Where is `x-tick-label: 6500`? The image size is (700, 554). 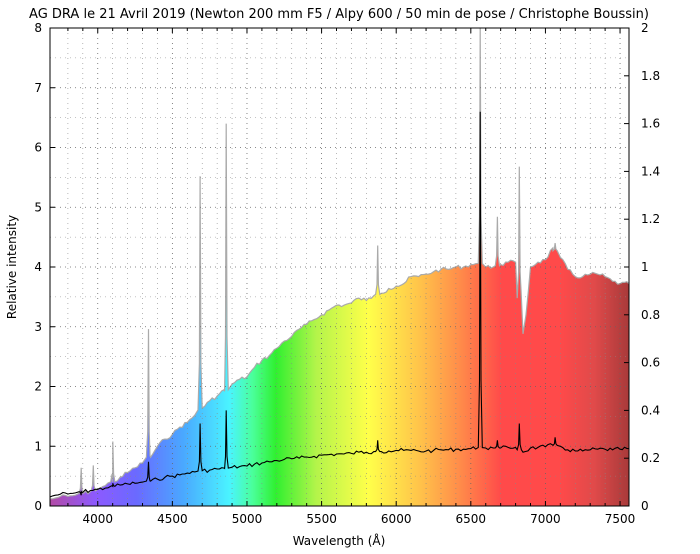 x-tick-label: 6500 is located at coordinates (471, 519).